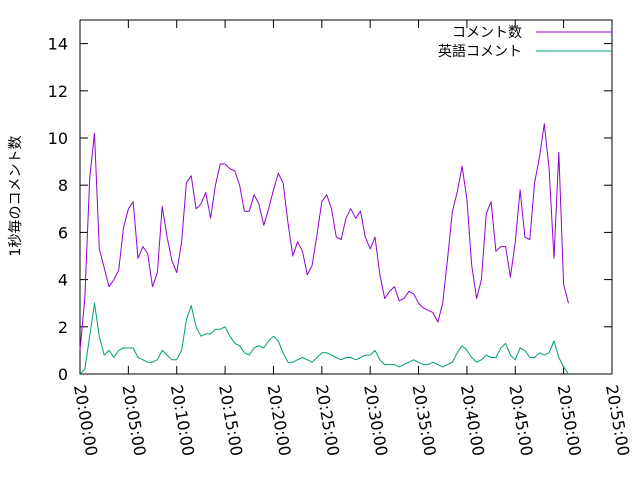 The width and height of the screenshot is (640, 480). What do you see at coordinates (324, 338) in the screenshot?
I see `series-line-english-comments` at bounding box center [324, 338].